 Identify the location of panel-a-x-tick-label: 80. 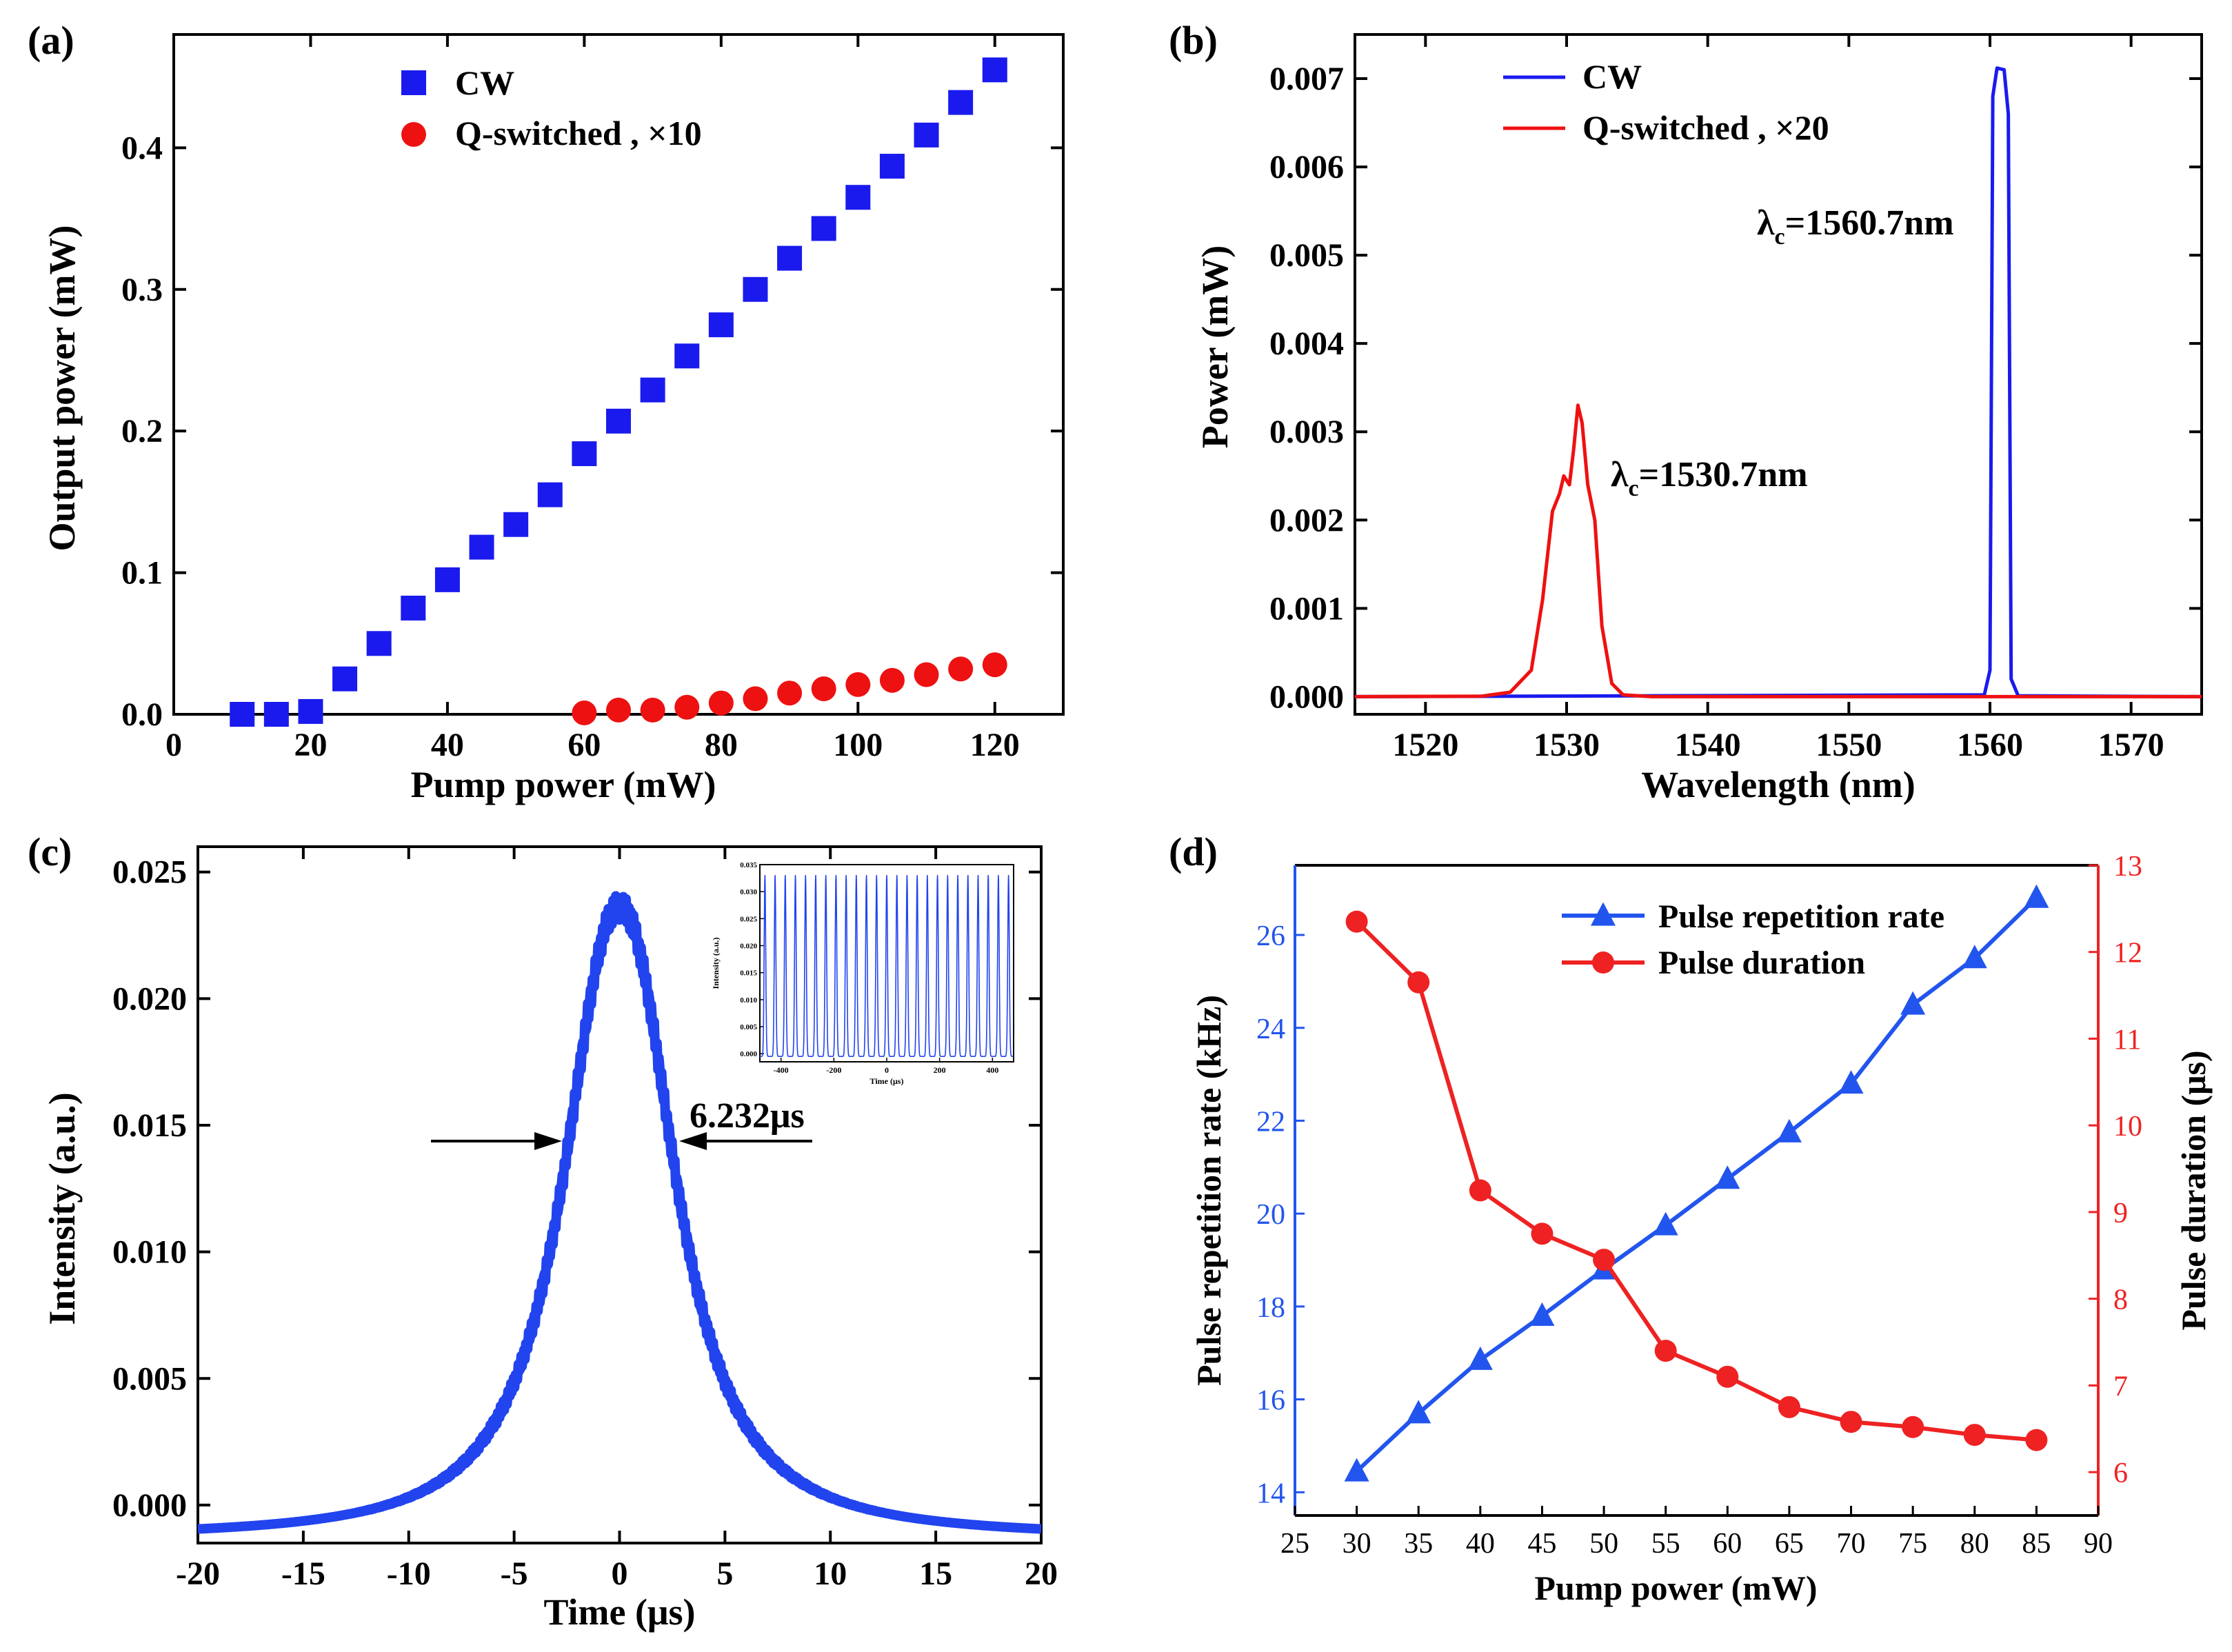
(721, 745).